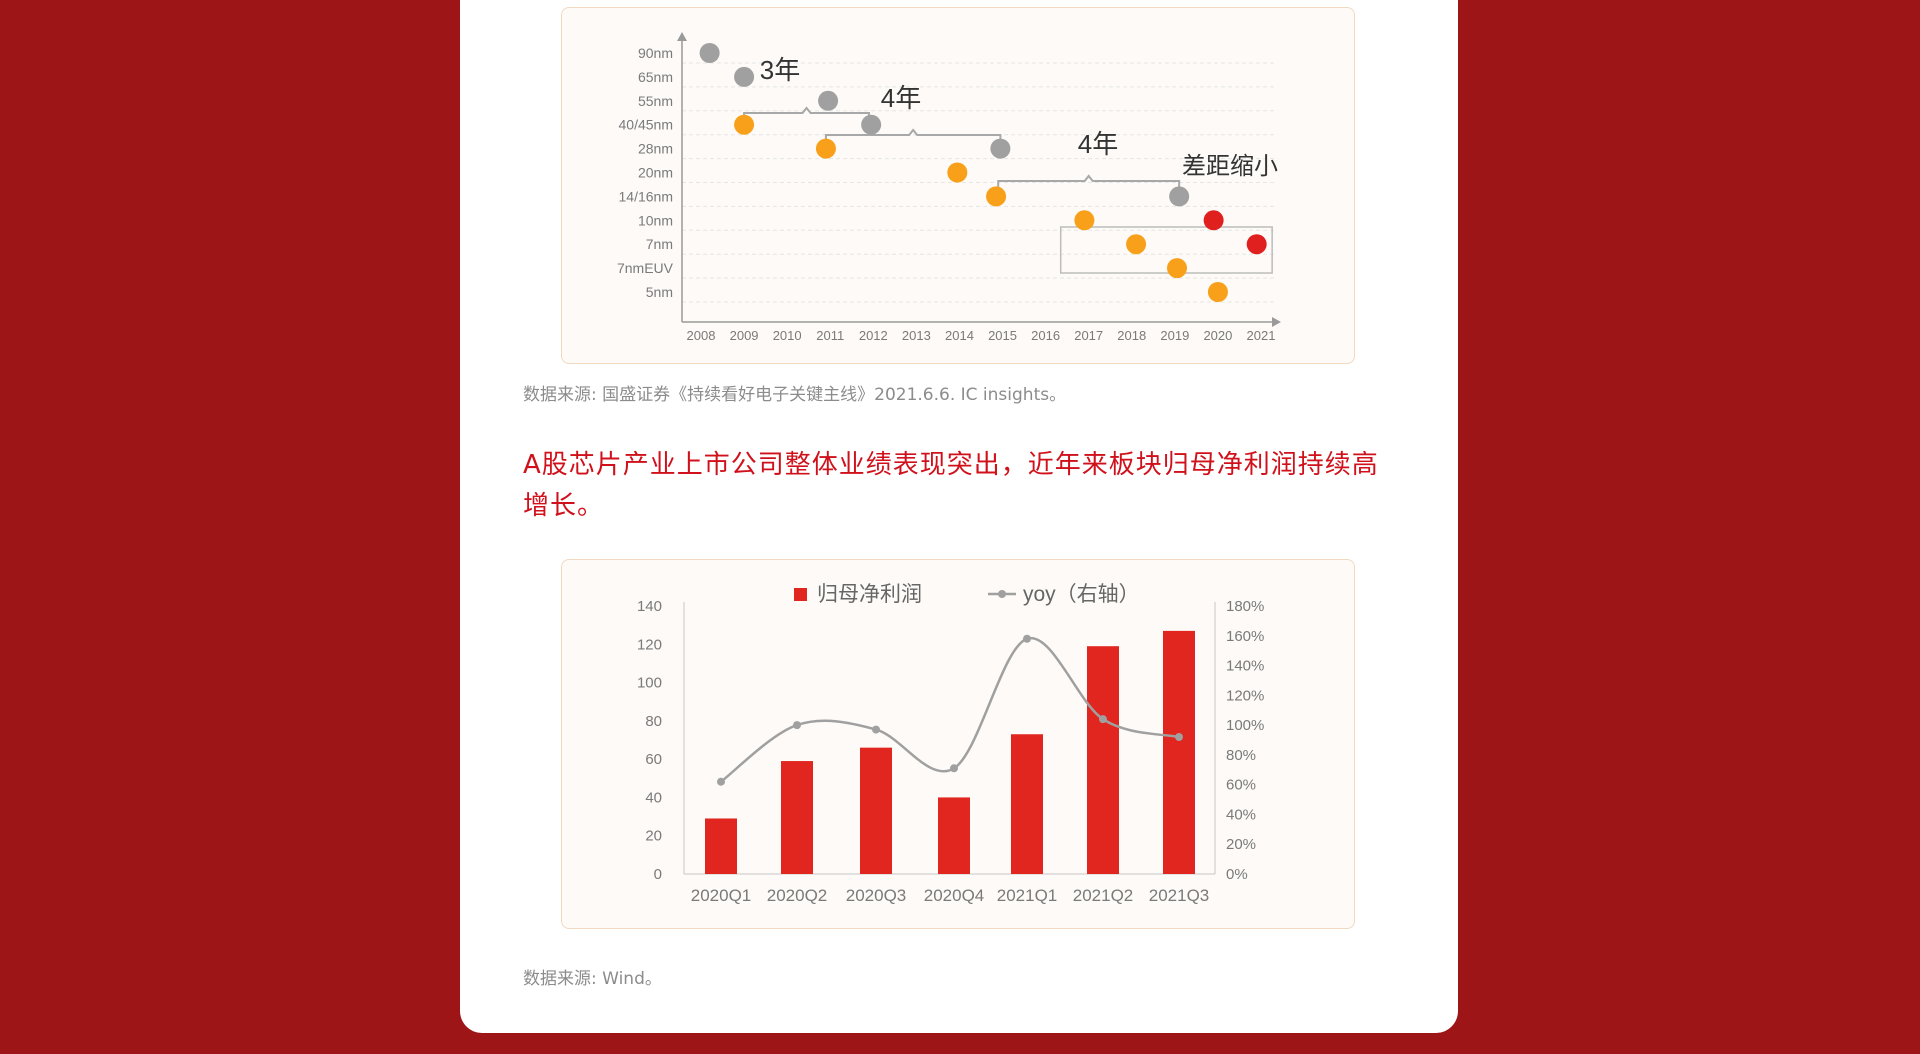 Image resolution: width=1920 pixels, height=1054 pixels. Describe the element at coordinates (1089, 180) in the screenshot. I see `bracket-4yr-second` at that location.